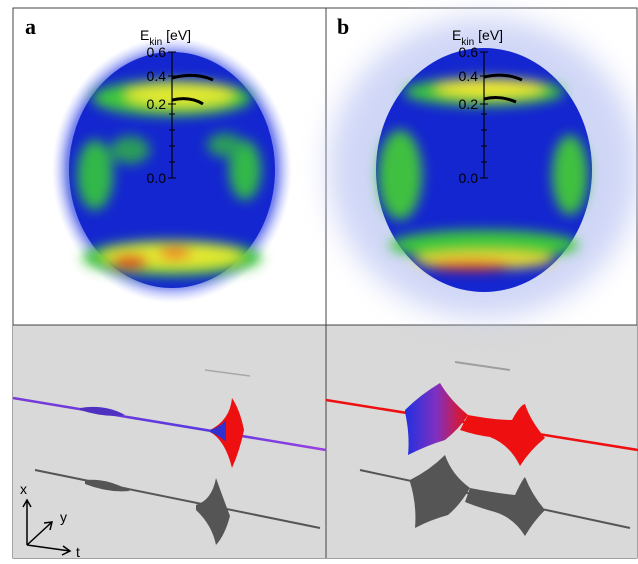  What do you see at coordinates (30, 26) in the screenshot?
I see `panel-label: a` at bounding box center [30, 26].